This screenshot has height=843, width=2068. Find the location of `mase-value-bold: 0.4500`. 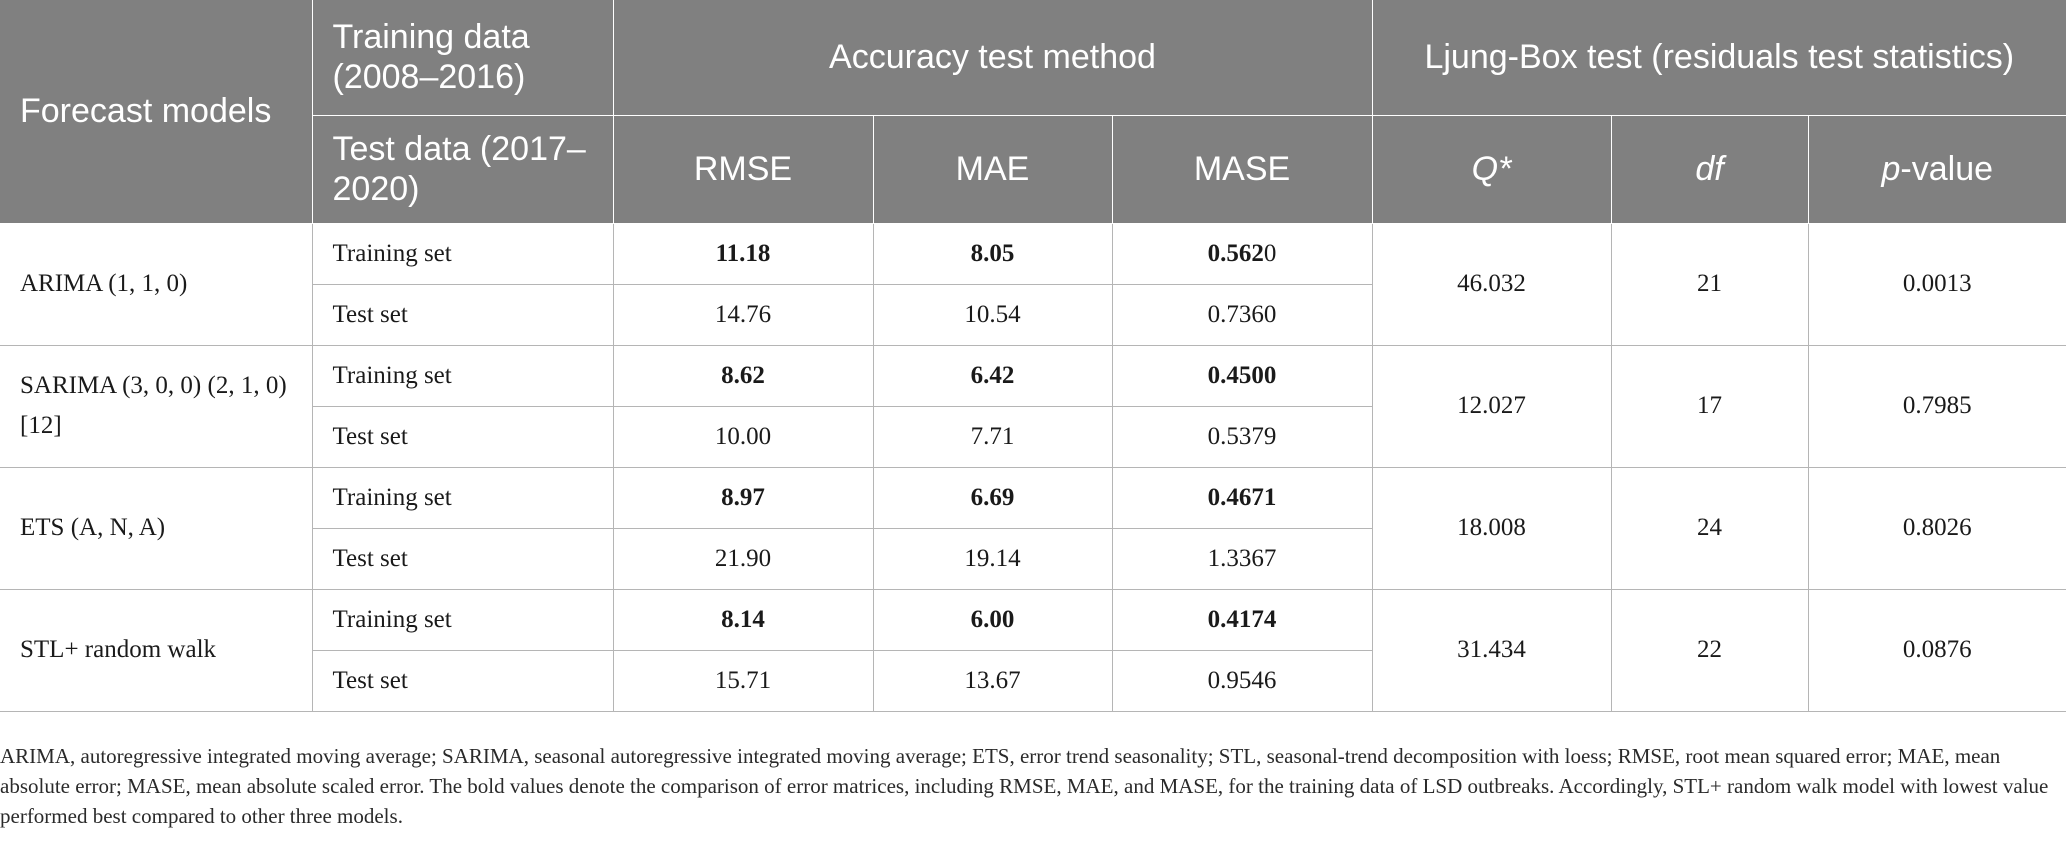

mase-value-bold: 0.4500 is located at coordinates (1242, 375).